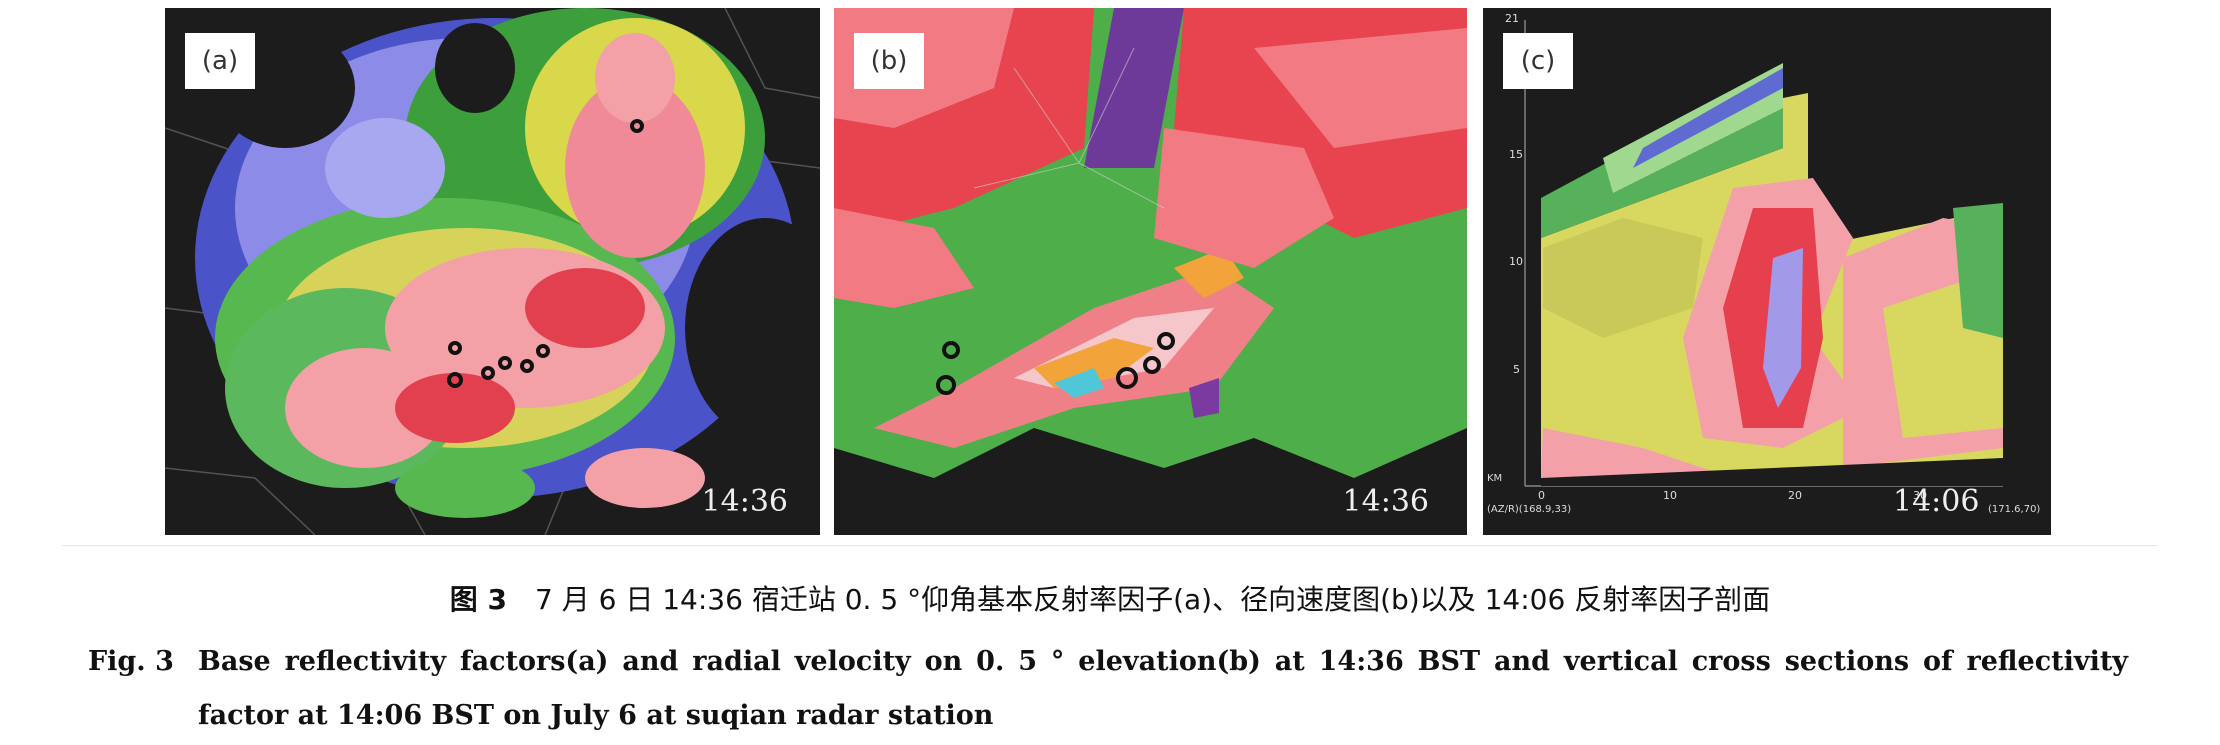 The height and width of the screenshot is (745, 2220). I want to click on x-tick-10: 10, so click(1670, 495).